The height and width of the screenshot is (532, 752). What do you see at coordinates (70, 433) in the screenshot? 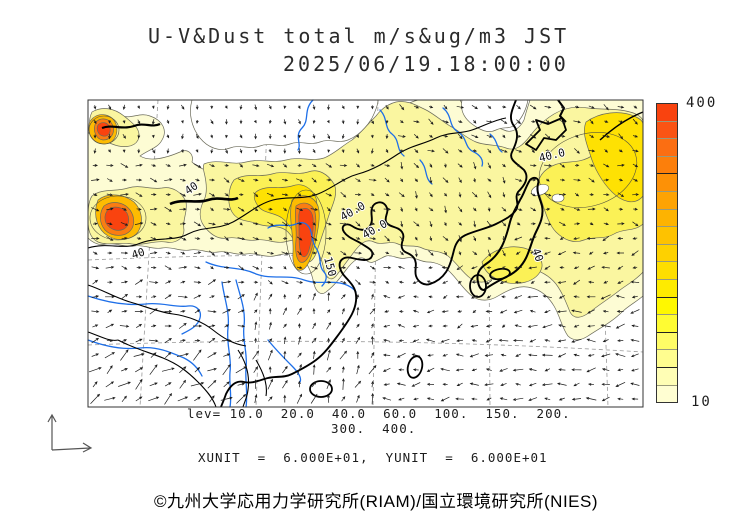
I see `axes-arrows-icon` at bounding box center [70, 433].